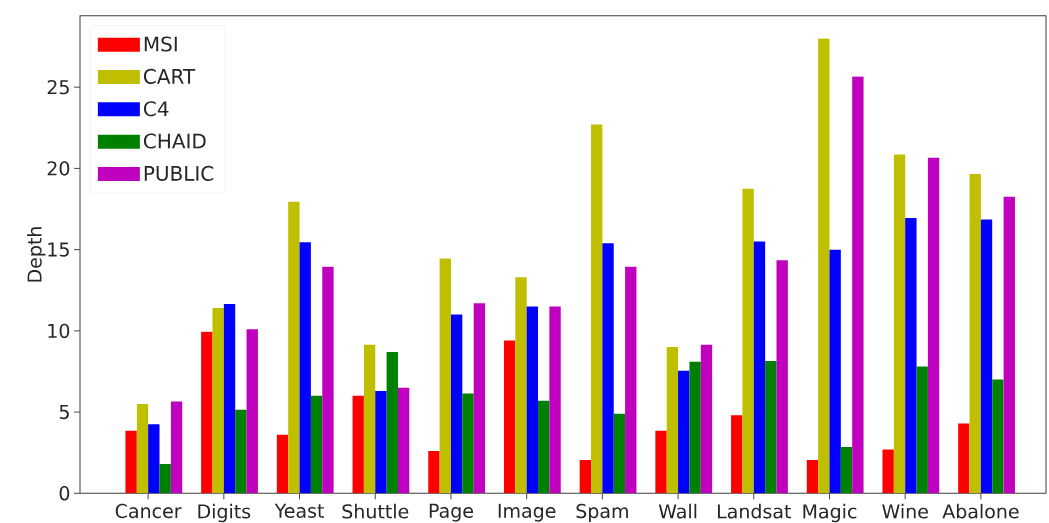 This screenshot has width=1049, height=523. I want to click on legend-label: PUBLIC, so click(179, 173).